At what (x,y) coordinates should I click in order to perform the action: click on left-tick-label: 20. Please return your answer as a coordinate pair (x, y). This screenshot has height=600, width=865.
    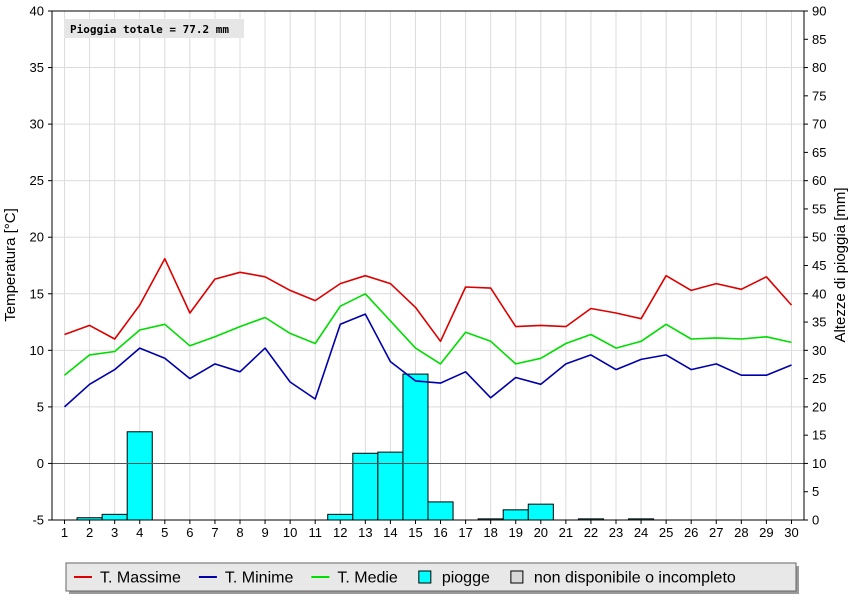
    Looking at the image, I should click on (37, 237).